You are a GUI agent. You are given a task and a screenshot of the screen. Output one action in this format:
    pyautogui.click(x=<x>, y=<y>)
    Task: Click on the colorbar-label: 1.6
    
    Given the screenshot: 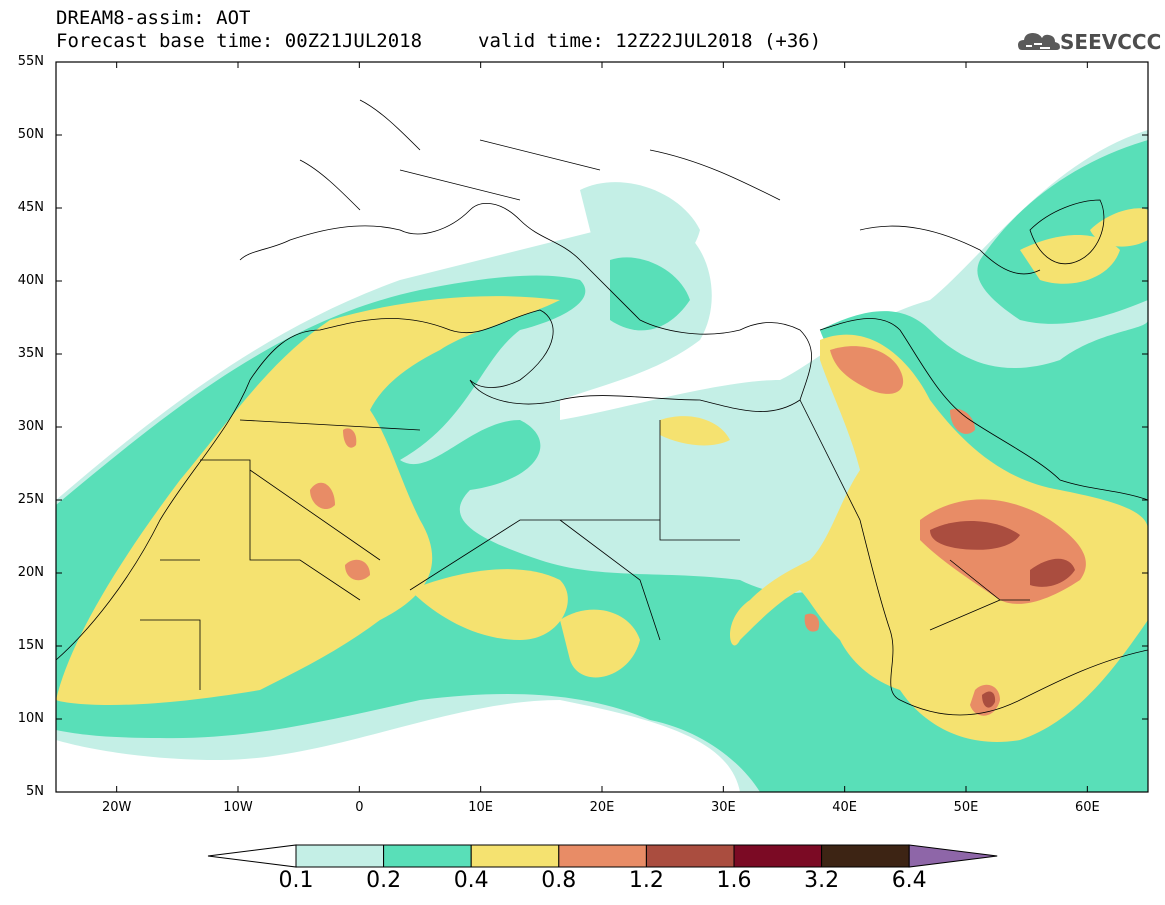 What is the action you would take?
    pyautogui.click(x=734, y=880)
    